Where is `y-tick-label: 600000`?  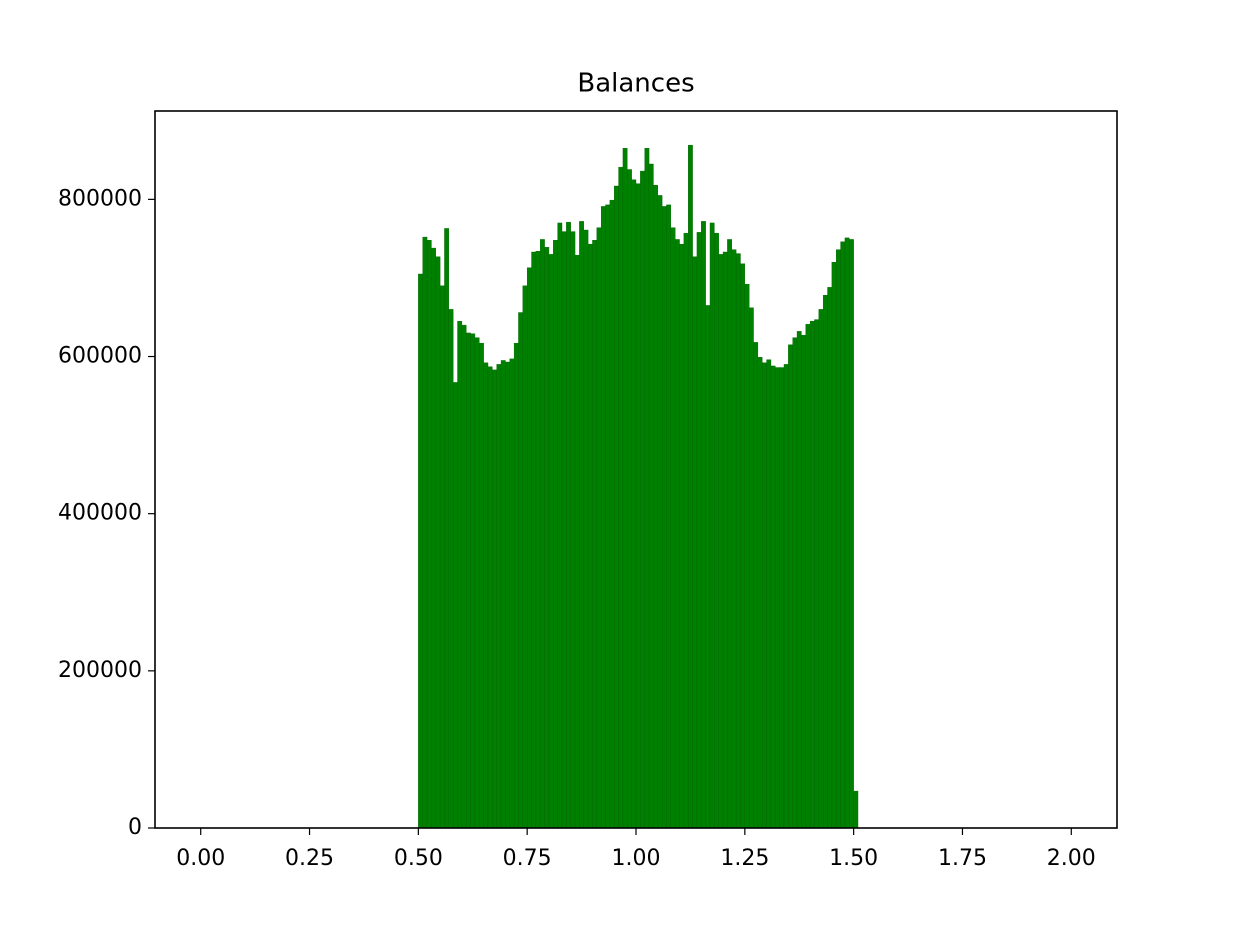
y-tick-label: 600000 is located at coordinates (100, 356).